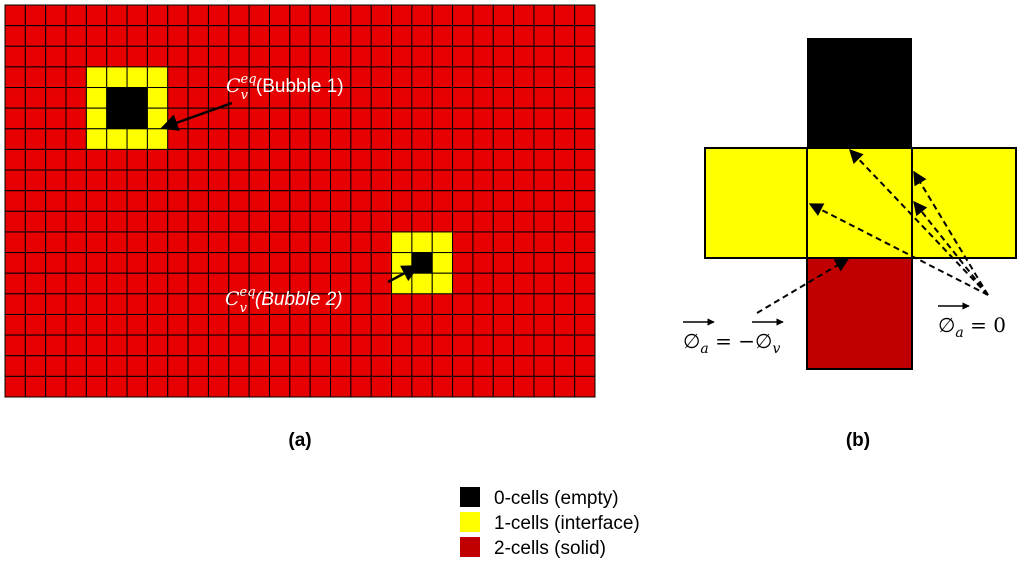  What do you see at coordinates (859, 313) in the screenshot?
I see `solid-cell` at bounding box center [859, 313].